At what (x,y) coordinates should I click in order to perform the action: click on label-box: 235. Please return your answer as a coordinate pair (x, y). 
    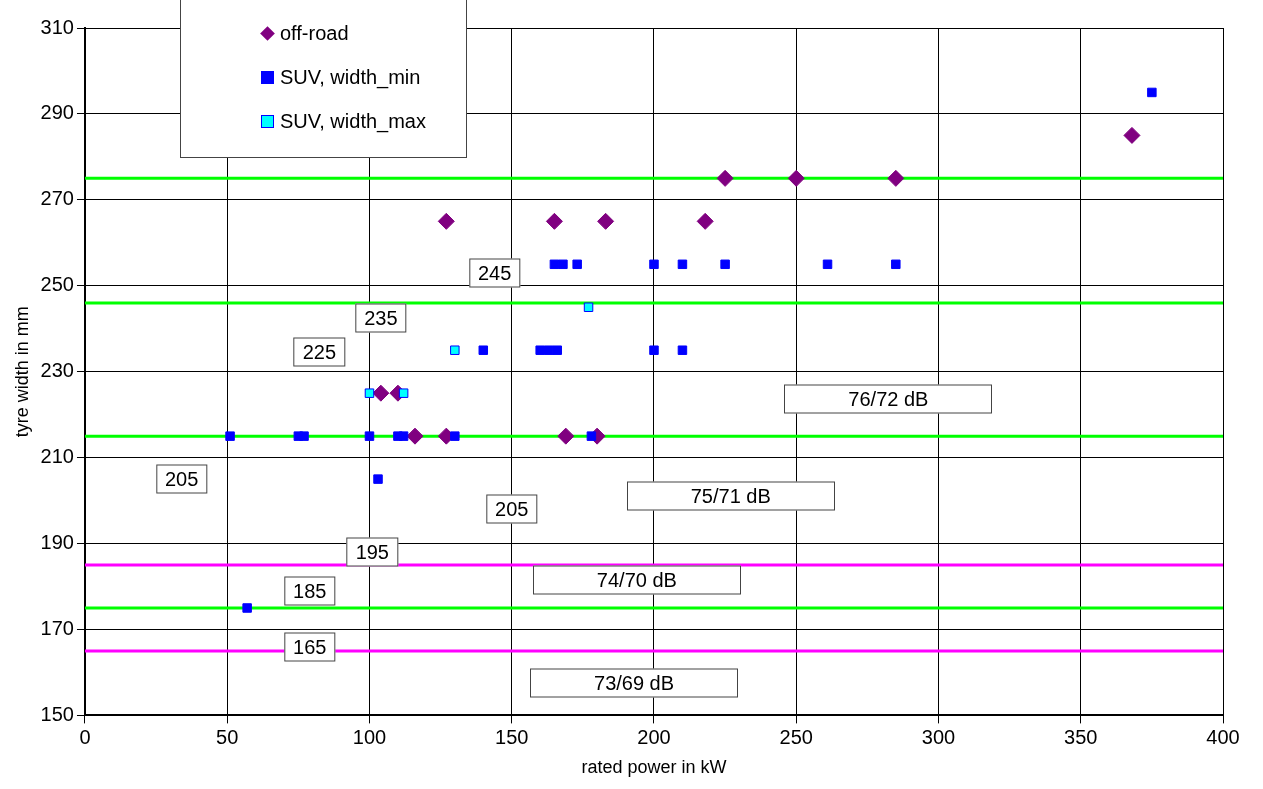
    Looking at the image, I should click on (381, 318).